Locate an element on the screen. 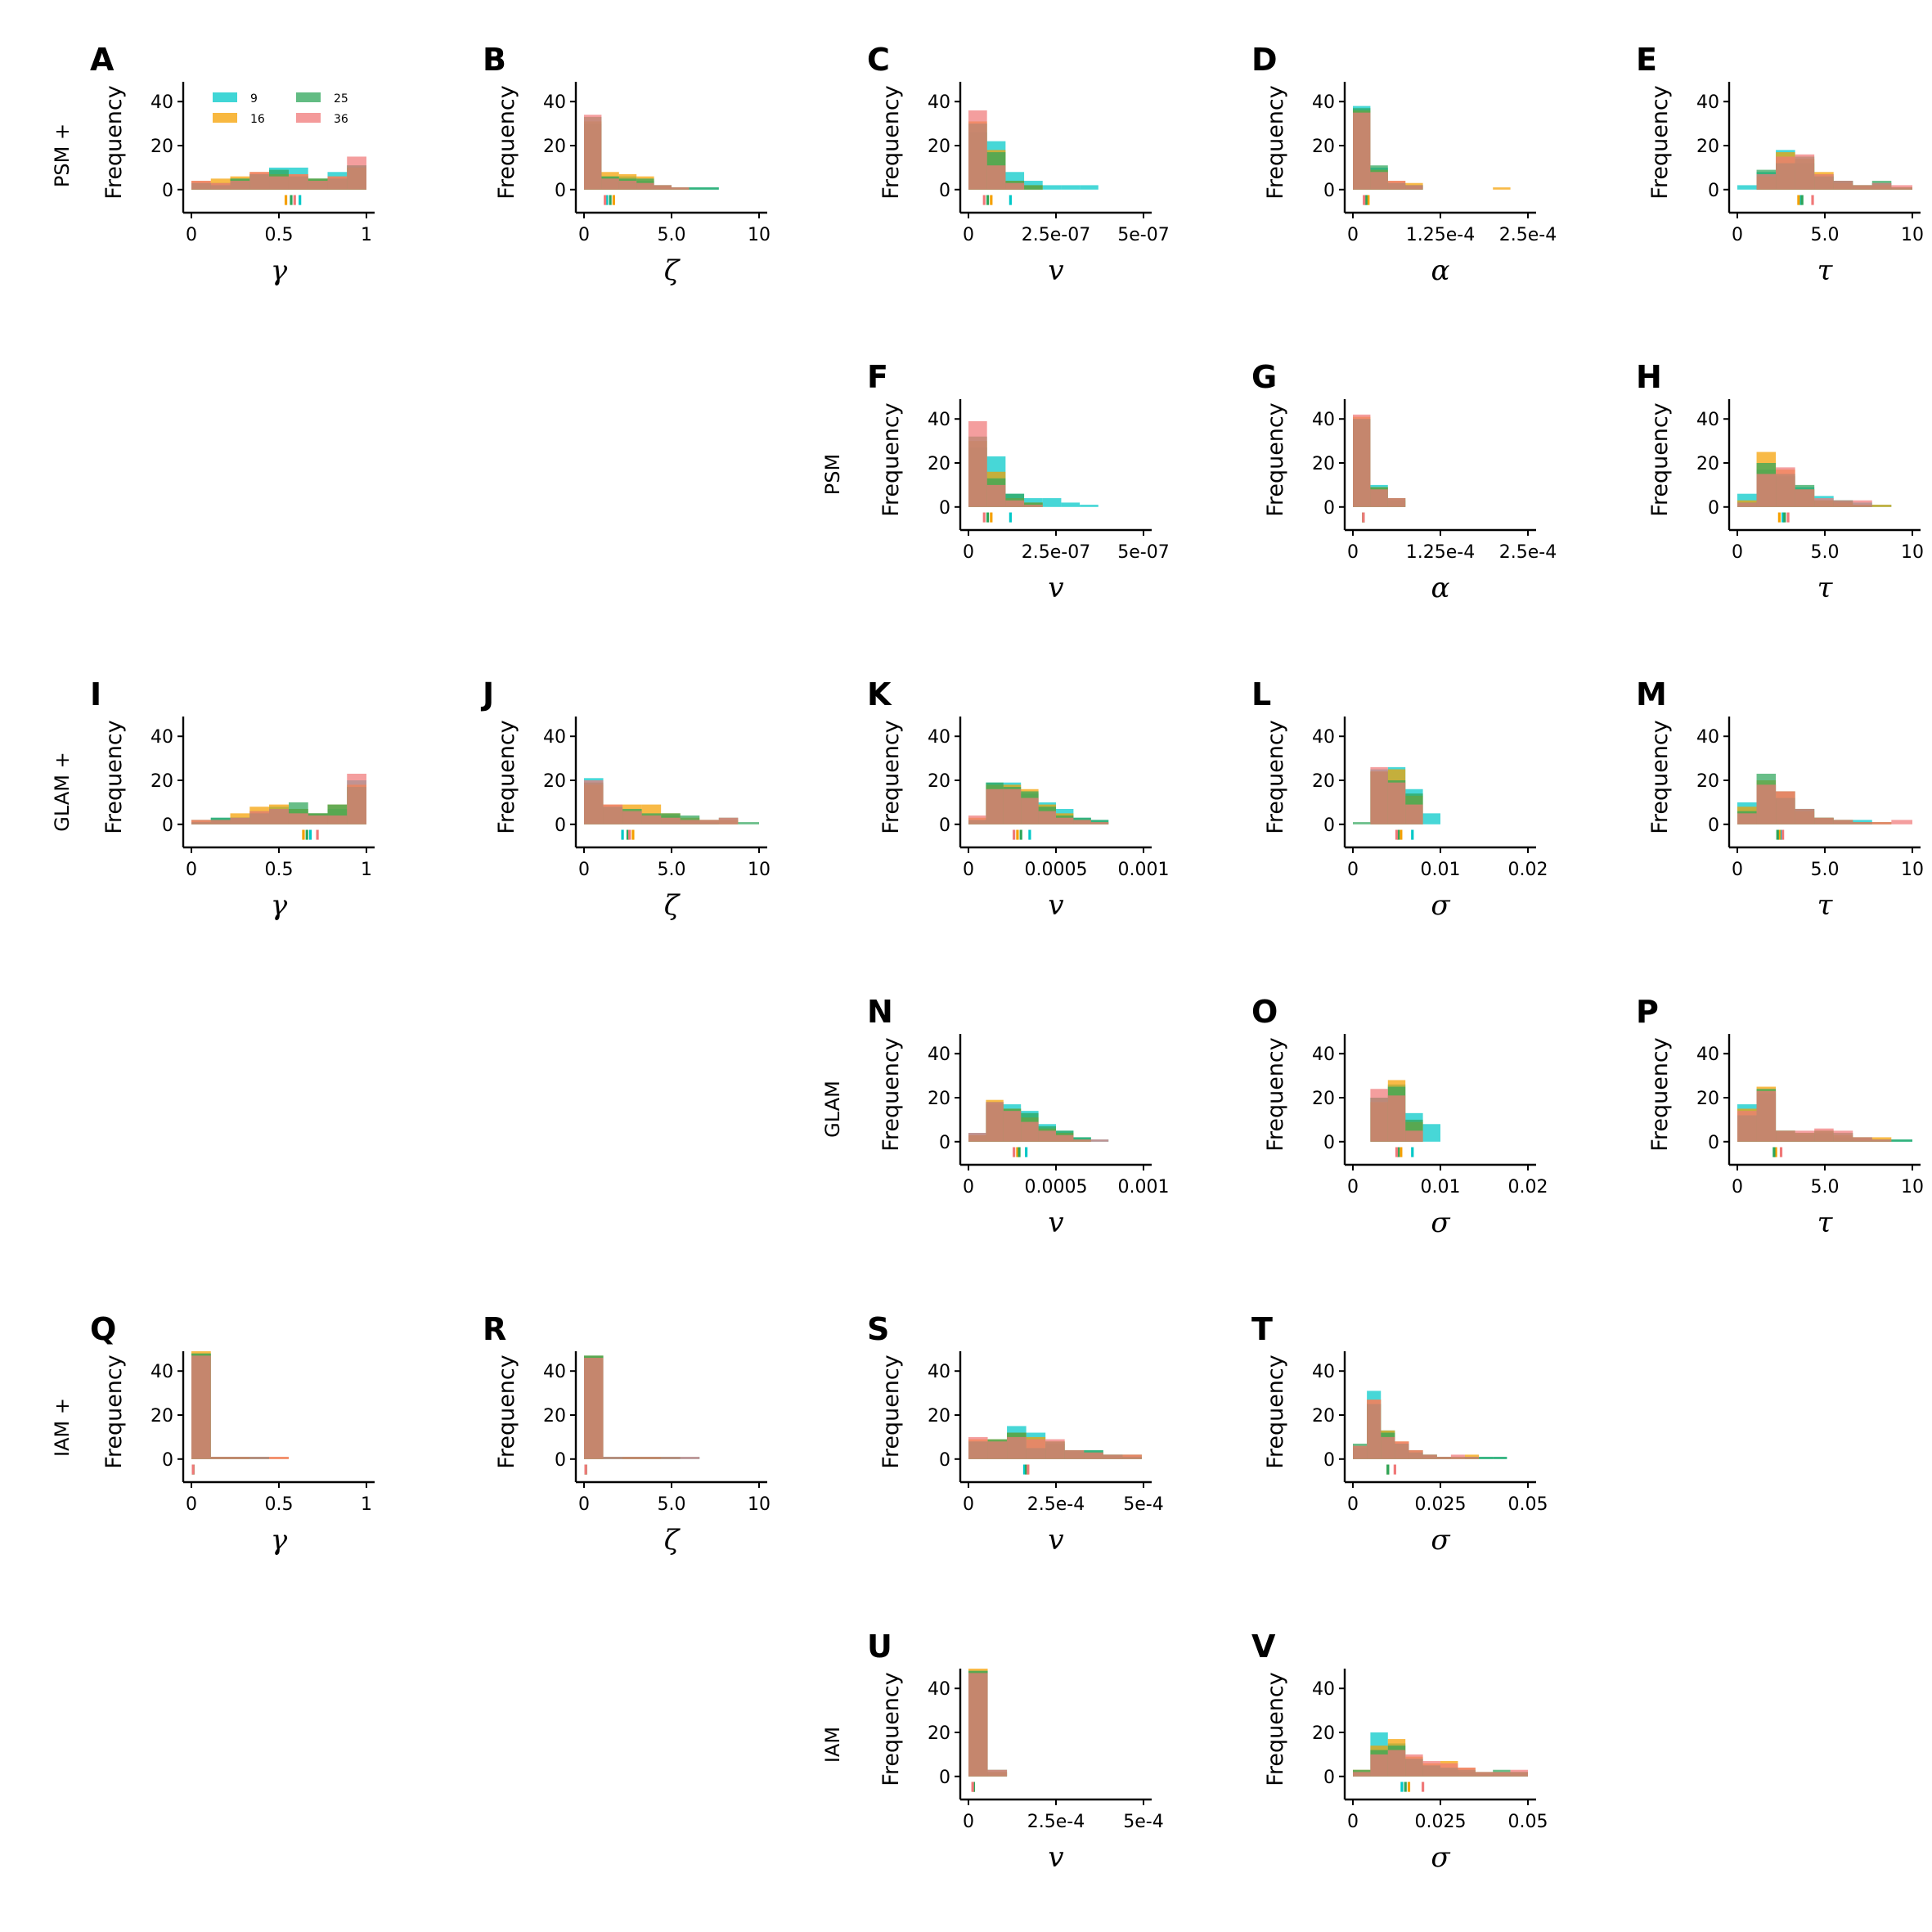 The height and width of the screenshot is (1932, 1932). ytick-label-t-2: 40 is located at coordinates (1324, 1372).